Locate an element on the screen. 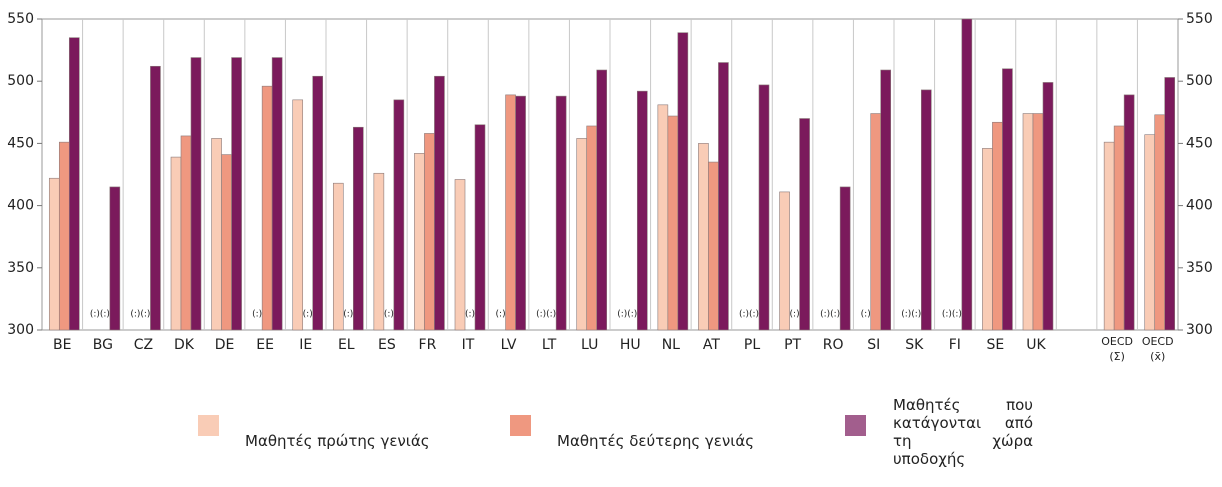  x-tick-label: EL is located at coordinates (346, 345).